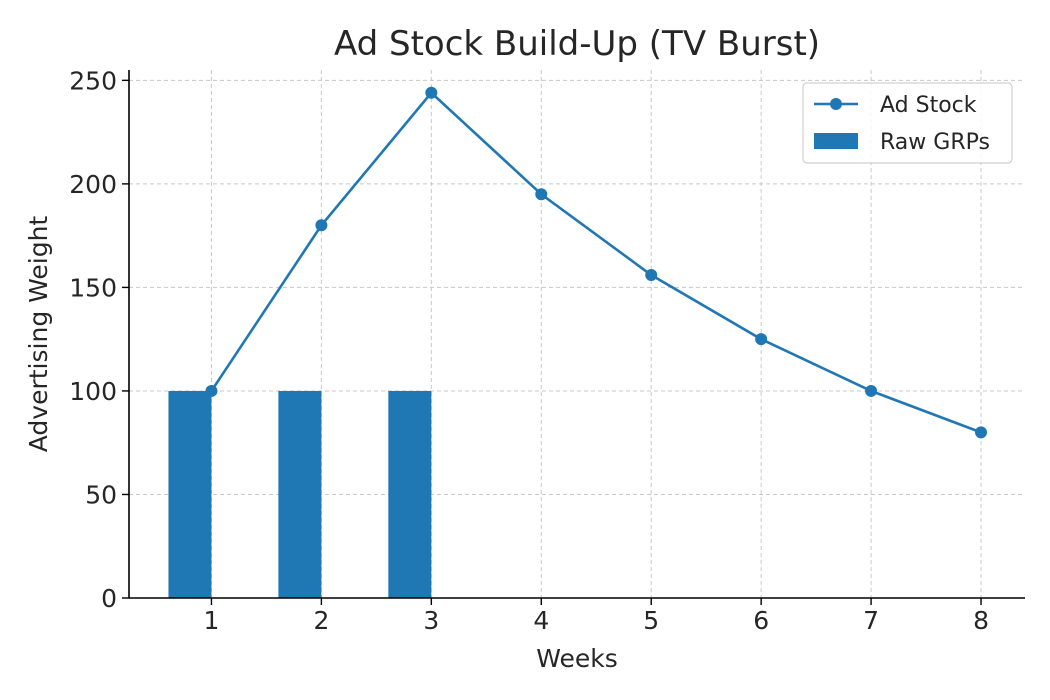  What do you see at coordinates (871, 620) in the screenshot?
I see `x-tick-label: 7` at bounding box center [871, 620].